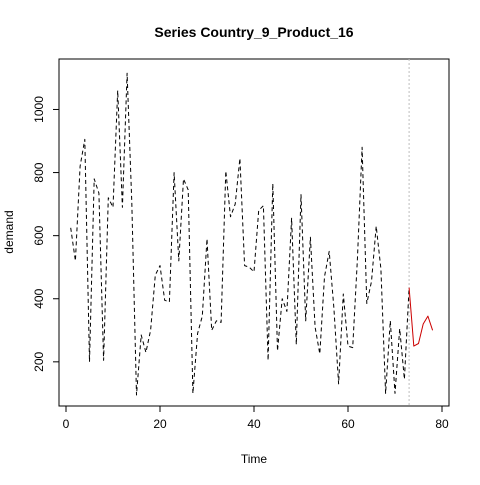  Describe the element at coordinates (66, 424) in the screenshot. I see `x-tick-label: 0` at that location.